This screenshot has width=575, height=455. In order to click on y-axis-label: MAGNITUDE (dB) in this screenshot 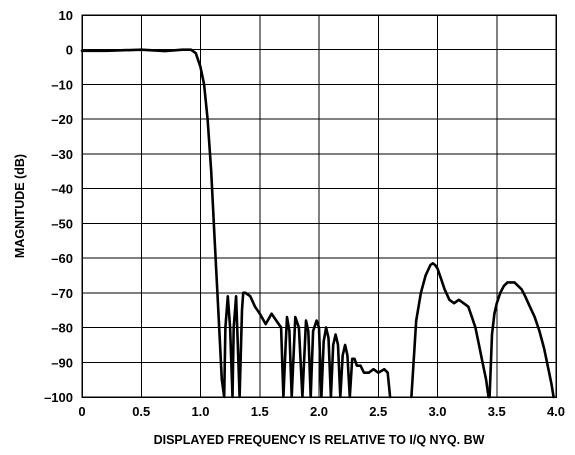, I will do `click(20, 206)`.